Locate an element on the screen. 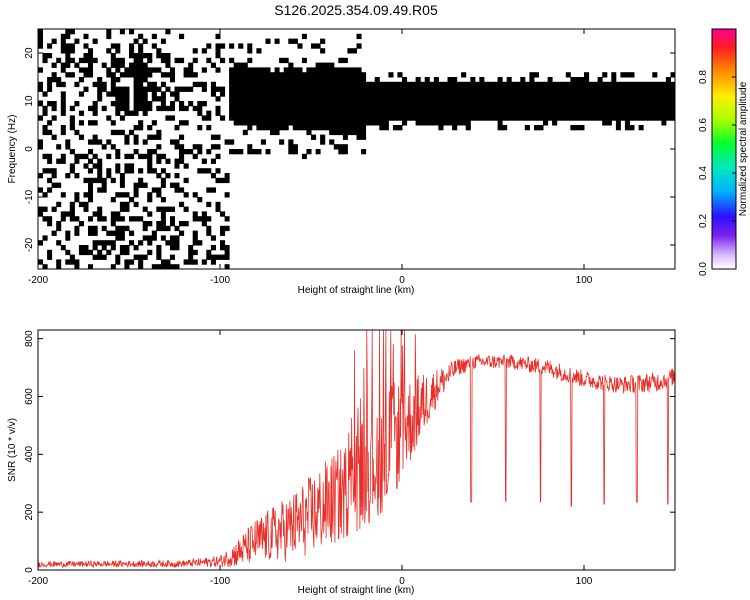  x-tick-label: -100 is located at coordinates (220, 280).